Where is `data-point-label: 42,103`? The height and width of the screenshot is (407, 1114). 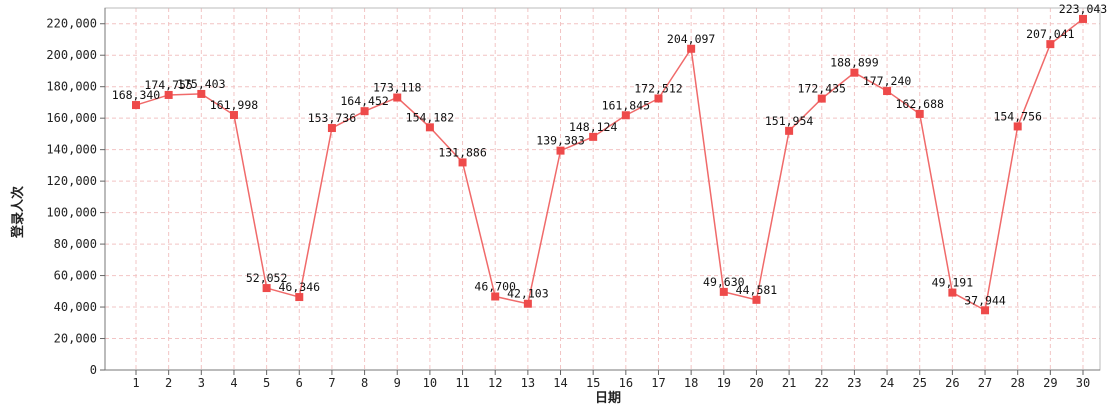
data-point-label: 42,103 is located at coordinates (528, 294).